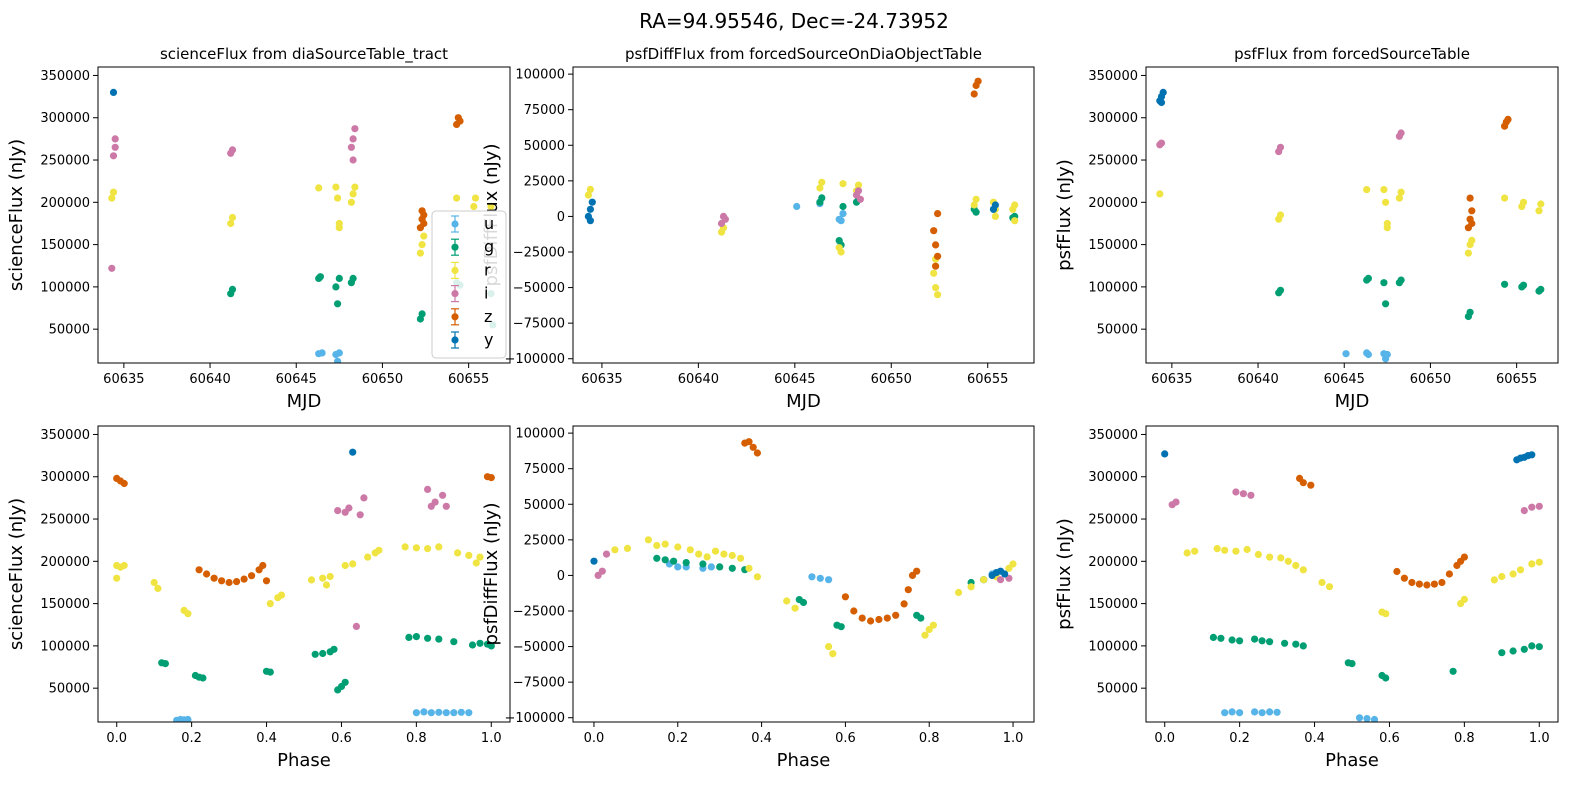  What do you see at coordinates (65, 203) in the screenshot?
I see `y-tick-label: 200000` at bounding box center [65, 203].